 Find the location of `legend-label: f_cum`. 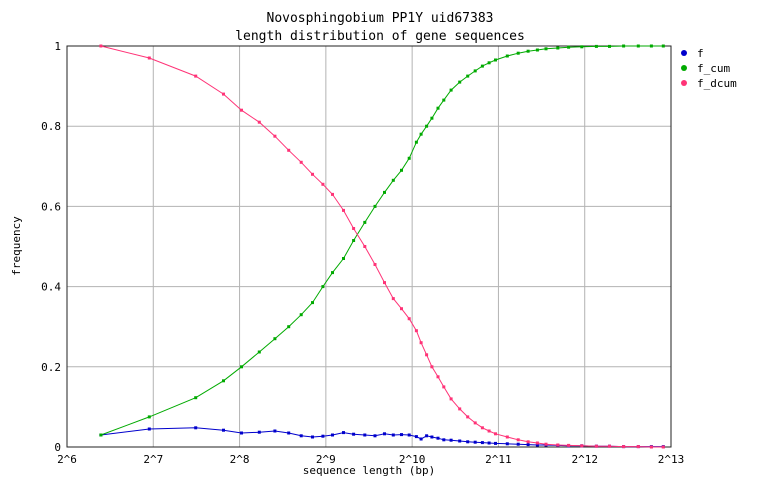

legend-label: f_cum is located at coordinates (713, 68).